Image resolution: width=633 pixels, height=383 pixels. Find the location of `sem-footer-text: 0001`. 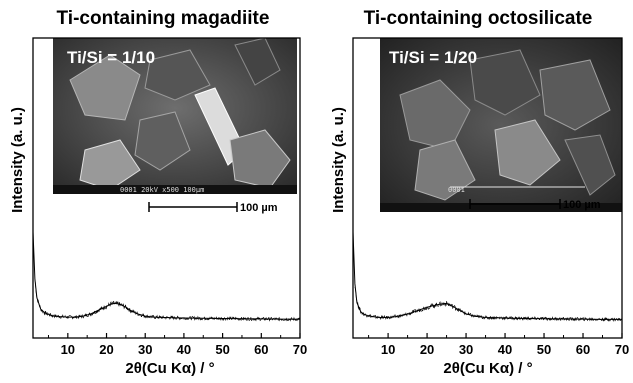

sem-footer-text: 0001 is located at coordinates (456, 190).